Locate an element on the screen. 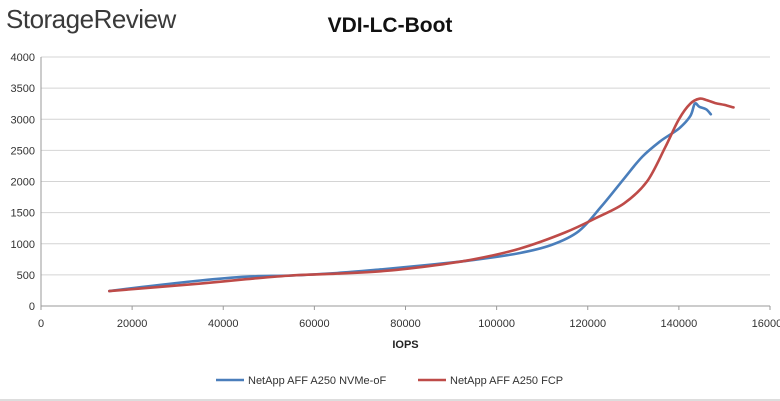  chart-title: VDI-LC-Boot is located at coordinates (390, 25).